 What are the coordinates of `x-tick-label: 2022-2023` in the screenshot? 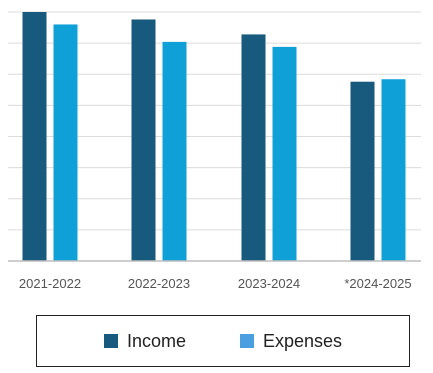 It's located at (159, 283).